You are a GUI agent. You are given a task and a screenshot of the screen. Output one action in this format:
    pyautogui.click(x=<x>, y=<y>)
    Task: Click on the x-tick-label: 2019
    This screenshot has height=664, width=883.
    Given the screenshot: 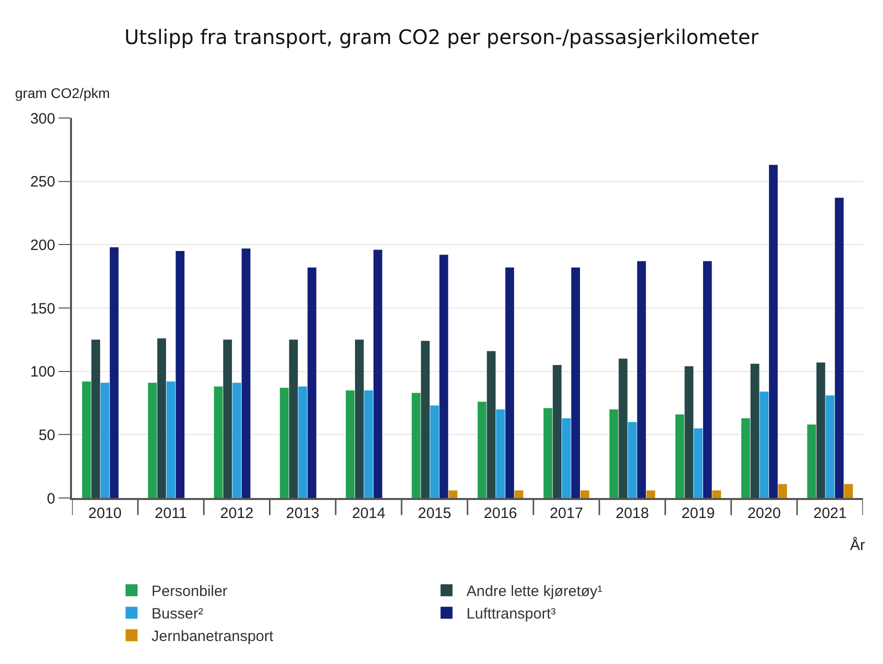 What is the action you would take?
    pyautogui.click(x=698, y=513)
    